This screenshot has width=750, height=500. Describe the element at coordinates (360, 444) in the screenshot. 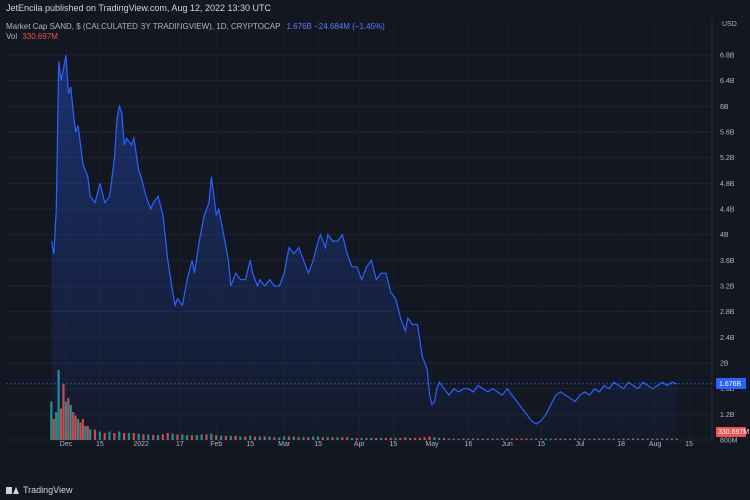

I see `x-tick-label: Apr` at that location.